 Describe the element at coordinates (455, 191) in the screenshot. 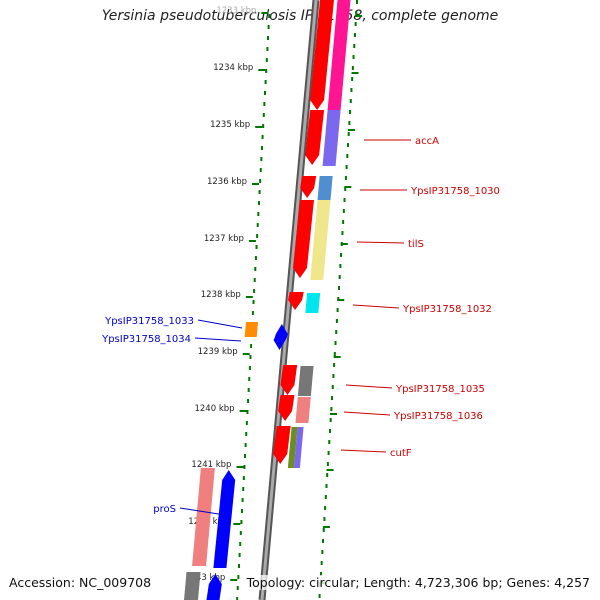

I see `gene-label-ypsip31758-1030: YpsIP31758_1030` at that location.